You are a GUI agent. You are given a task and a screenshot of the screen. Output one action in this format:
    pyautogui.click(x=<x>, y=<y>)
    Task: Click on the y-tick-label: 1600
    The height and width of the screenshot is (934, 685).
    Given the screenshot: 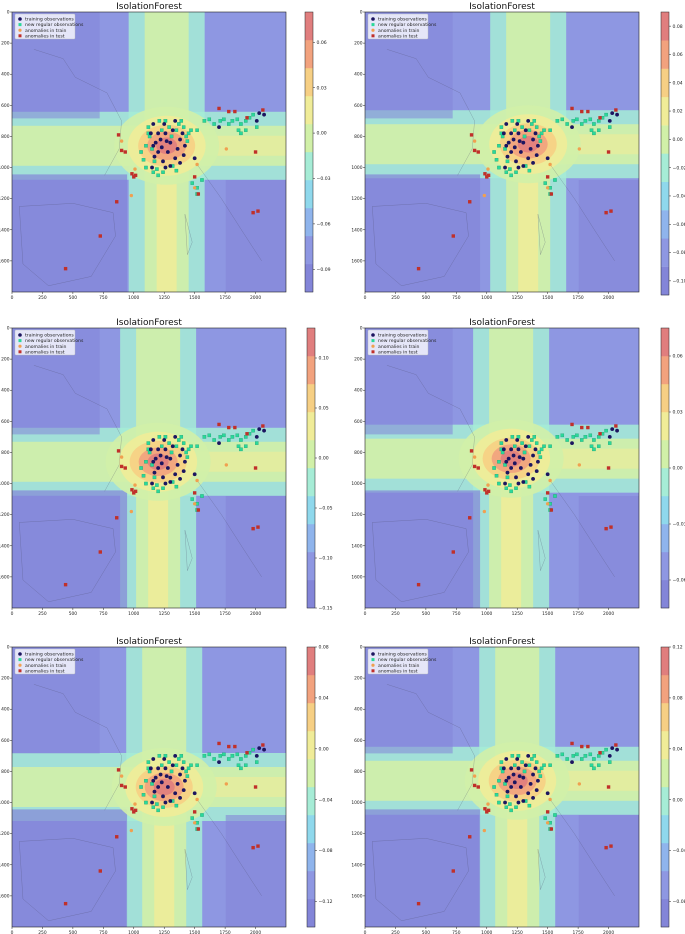 What is the action you would take?
    pyautogui.click(x=356, y=261)
    